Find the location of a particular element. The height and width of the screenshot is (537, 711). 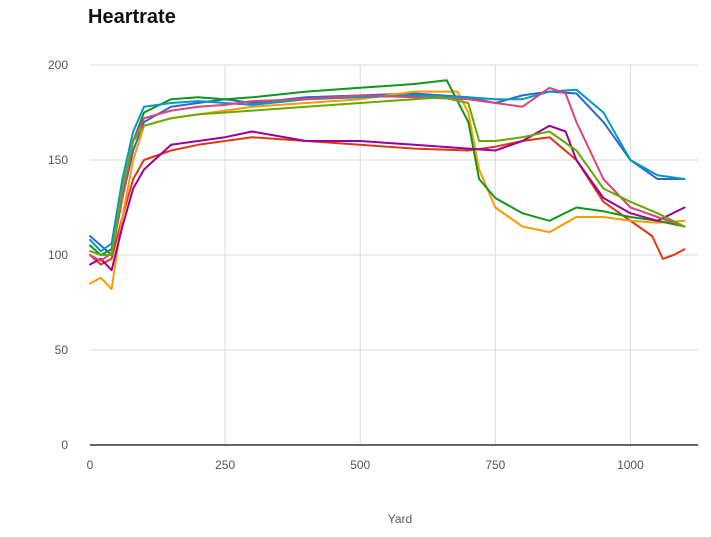

x-tick-label: 1000 is located at coordinates (630, 465).